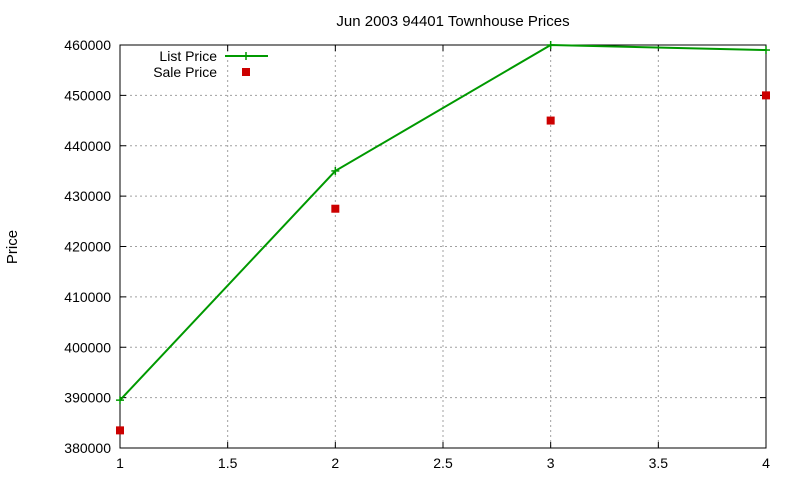 This screenshot has width=800, height=480. What do you see at coordinates (443, 463) in the screenshot?
I see `x-tick-label: 2.5` at bounding box center [443, 463].